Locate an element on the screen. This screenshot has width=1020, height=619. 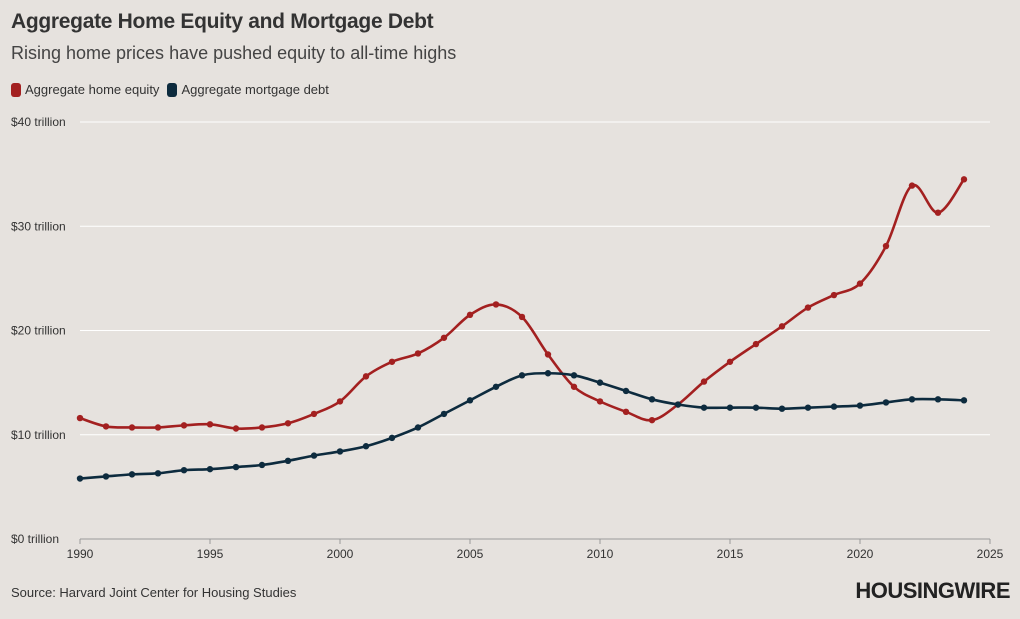
legend-label-debt: Aggregate mortgage debt is located at coordinates (255, 89).